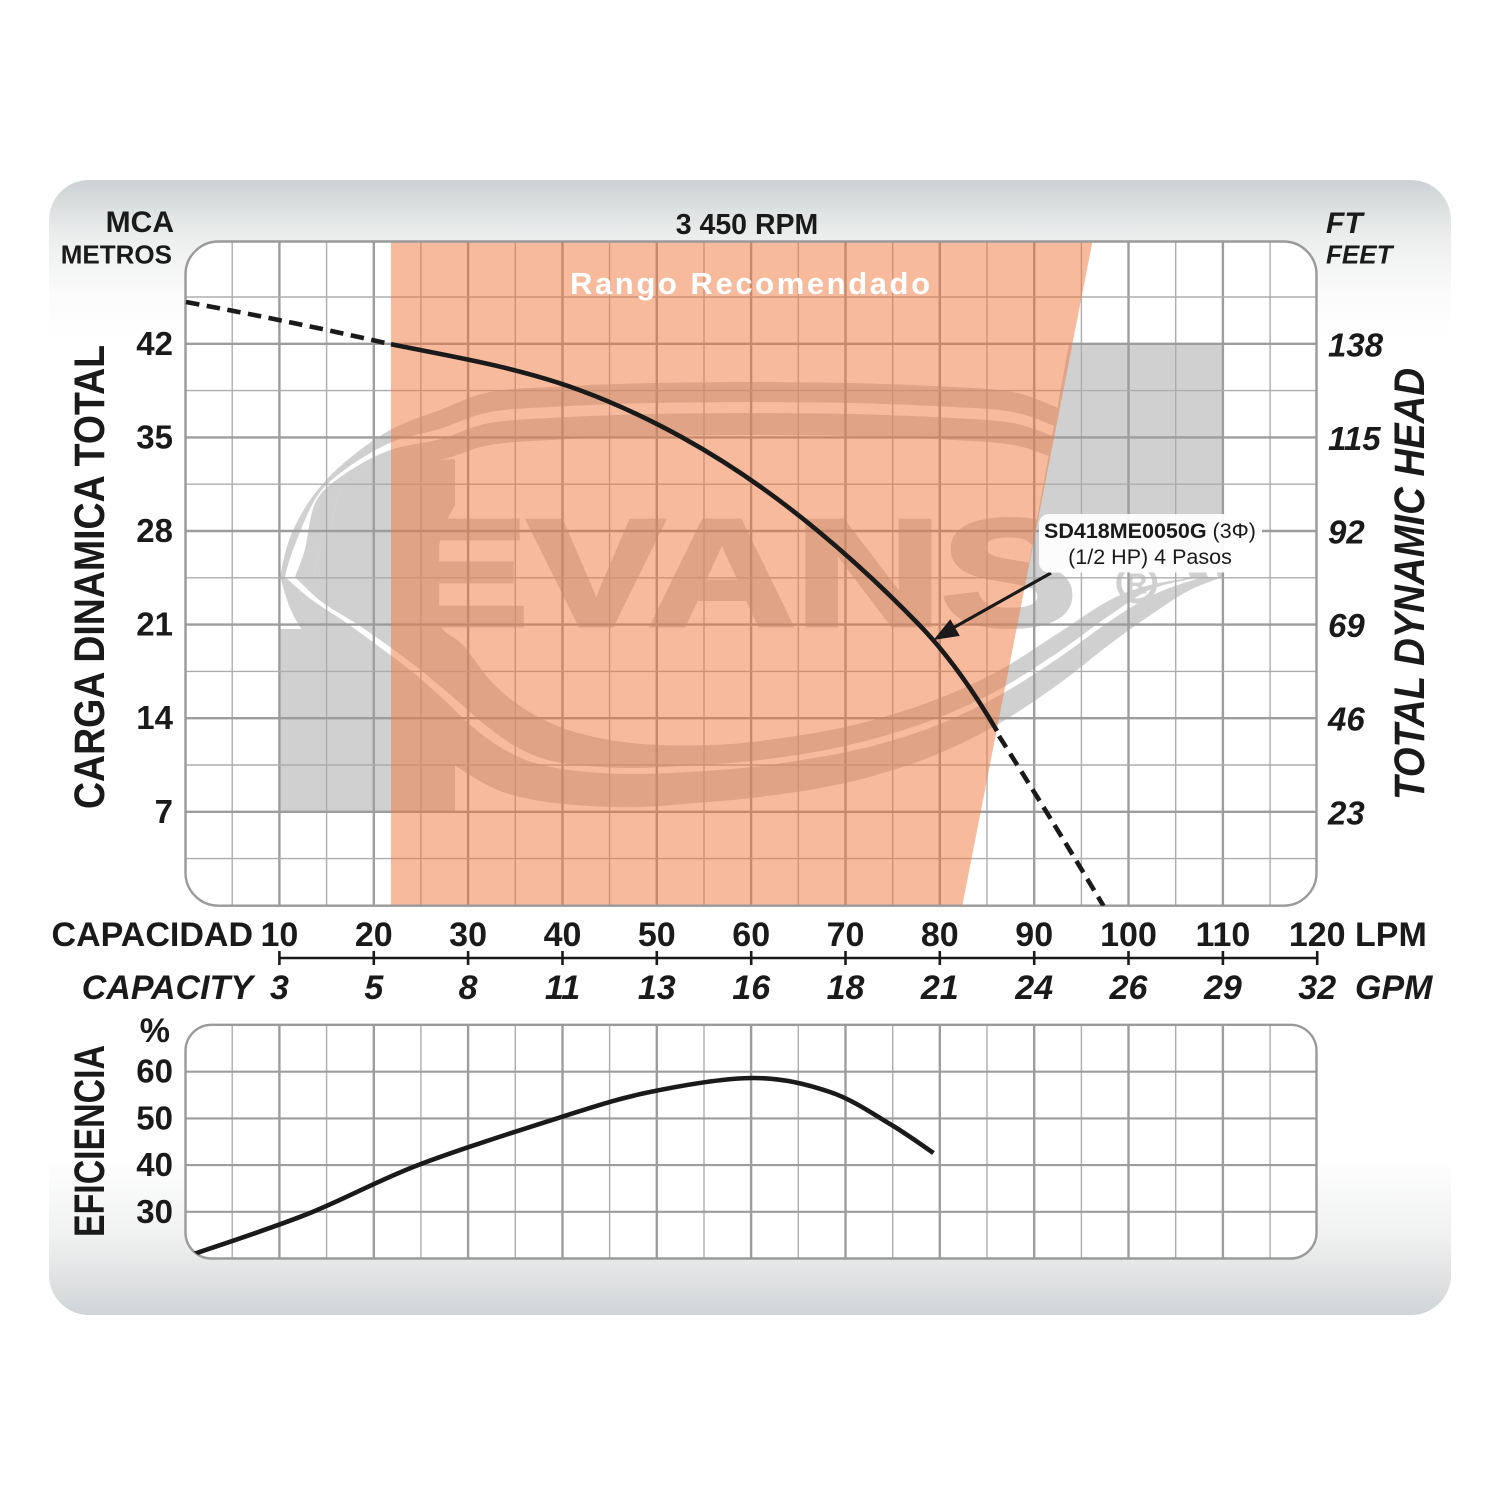 Image resolution: width=1500 pixels, height=1505 pixels. I want to click on svg-text: (1/2 HP) 4 Pasos, so click(1150, 557).